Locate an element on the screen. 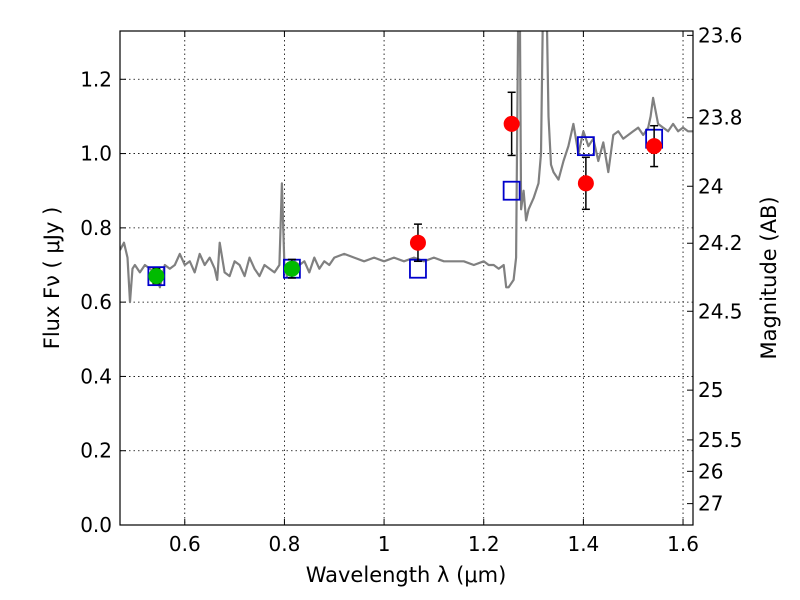 This screenshot has width=800, height=600. y-tick-label: 1.2 is located at coordinates (96, 79).